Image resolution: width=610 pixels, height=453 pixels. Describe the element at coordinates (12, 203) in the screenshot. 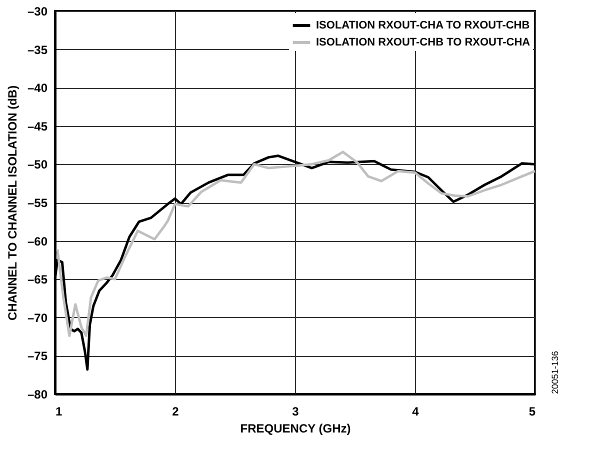

I see `y-axis-title: CHANNEL TO CHANNEL ISOLATION (dB)` at that location.